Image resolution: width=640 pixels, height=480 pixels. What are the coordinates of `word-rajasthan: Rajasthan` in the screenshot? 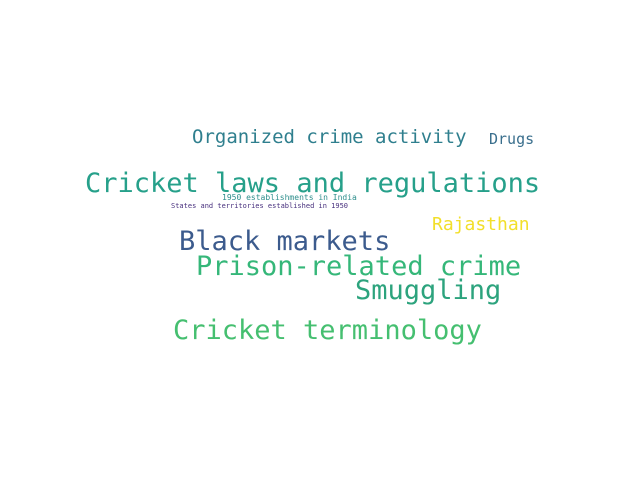 It's located at (481, 224).